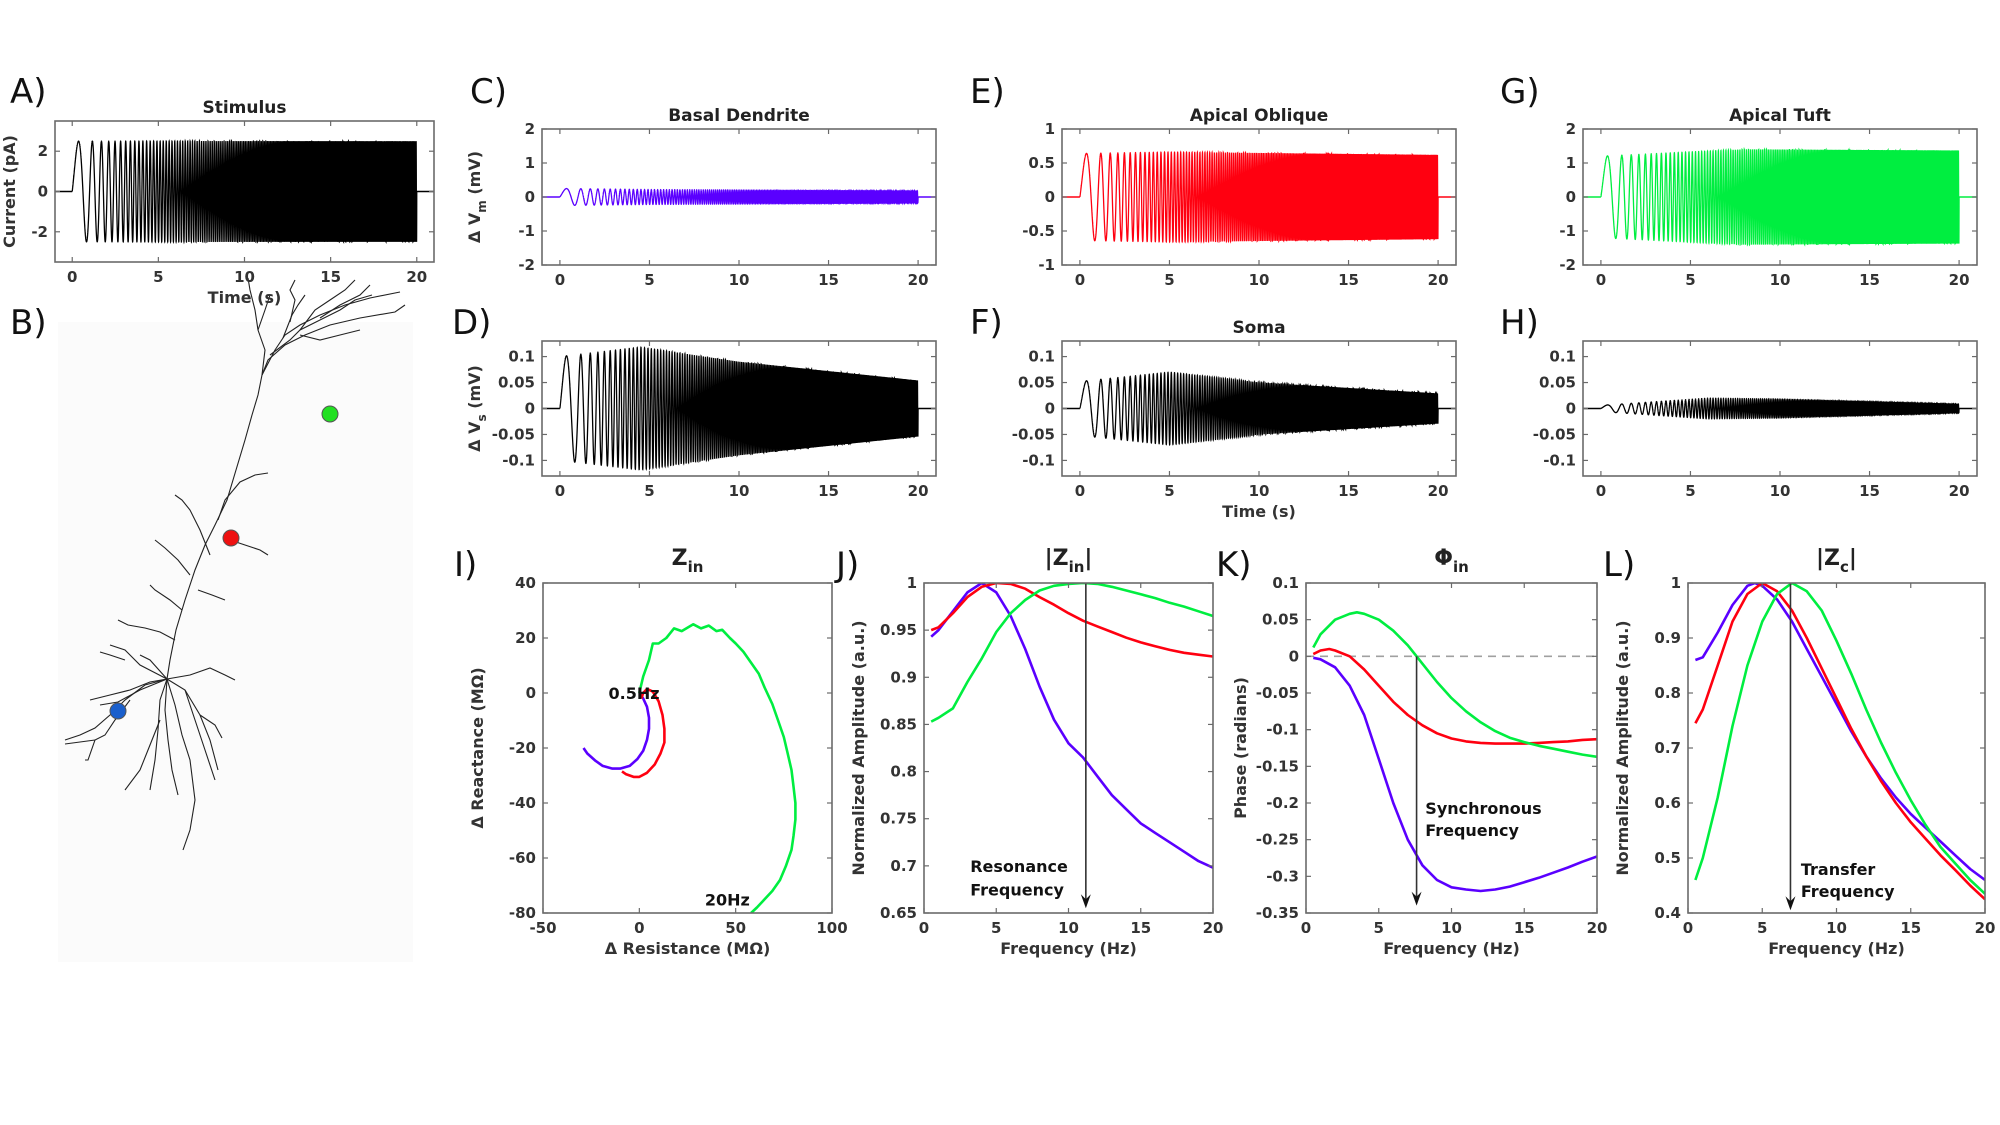 This screenshot has width=2000, height=1125. I want to click on y-tick-label: 0.4, so click(1667, 913).